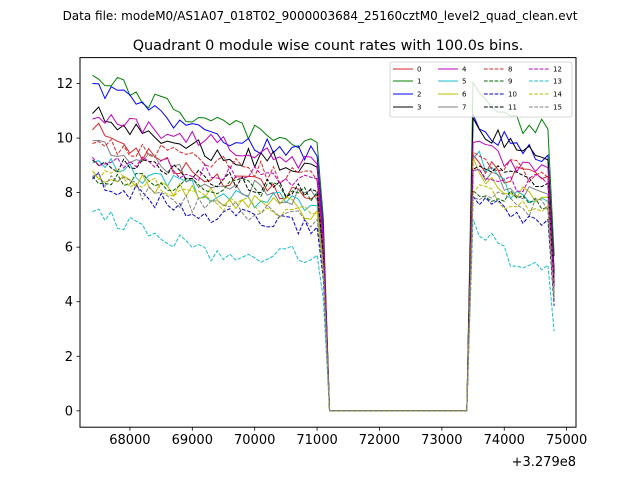 The image size is (640, 480). Describe the element at coordinates (419, 95) in the screenshot. I see `legend-label-2: 2` at that location.